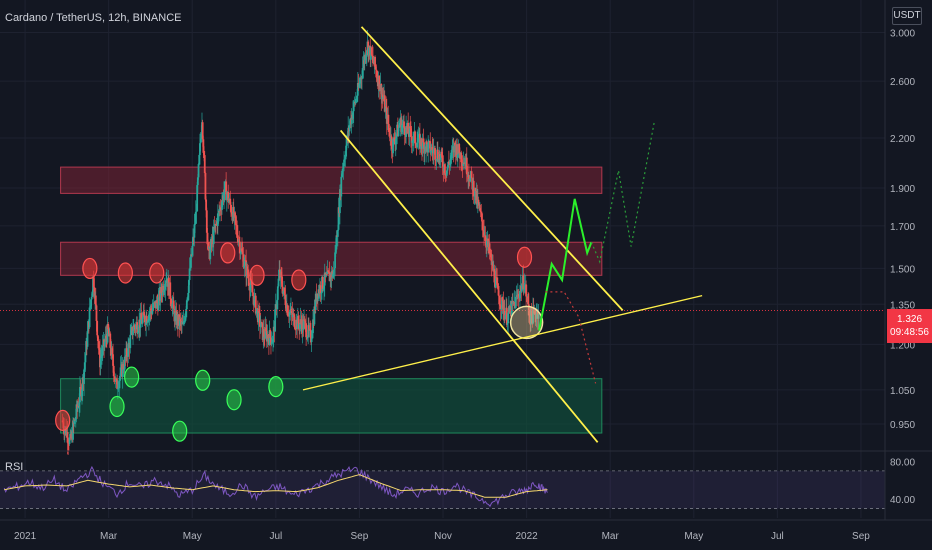 The height and width of the screenshot is (550, 932). What do you see at coordinates (331, 406) in the screenshot?
I see `support-zone` at bounding box center [331, 406].